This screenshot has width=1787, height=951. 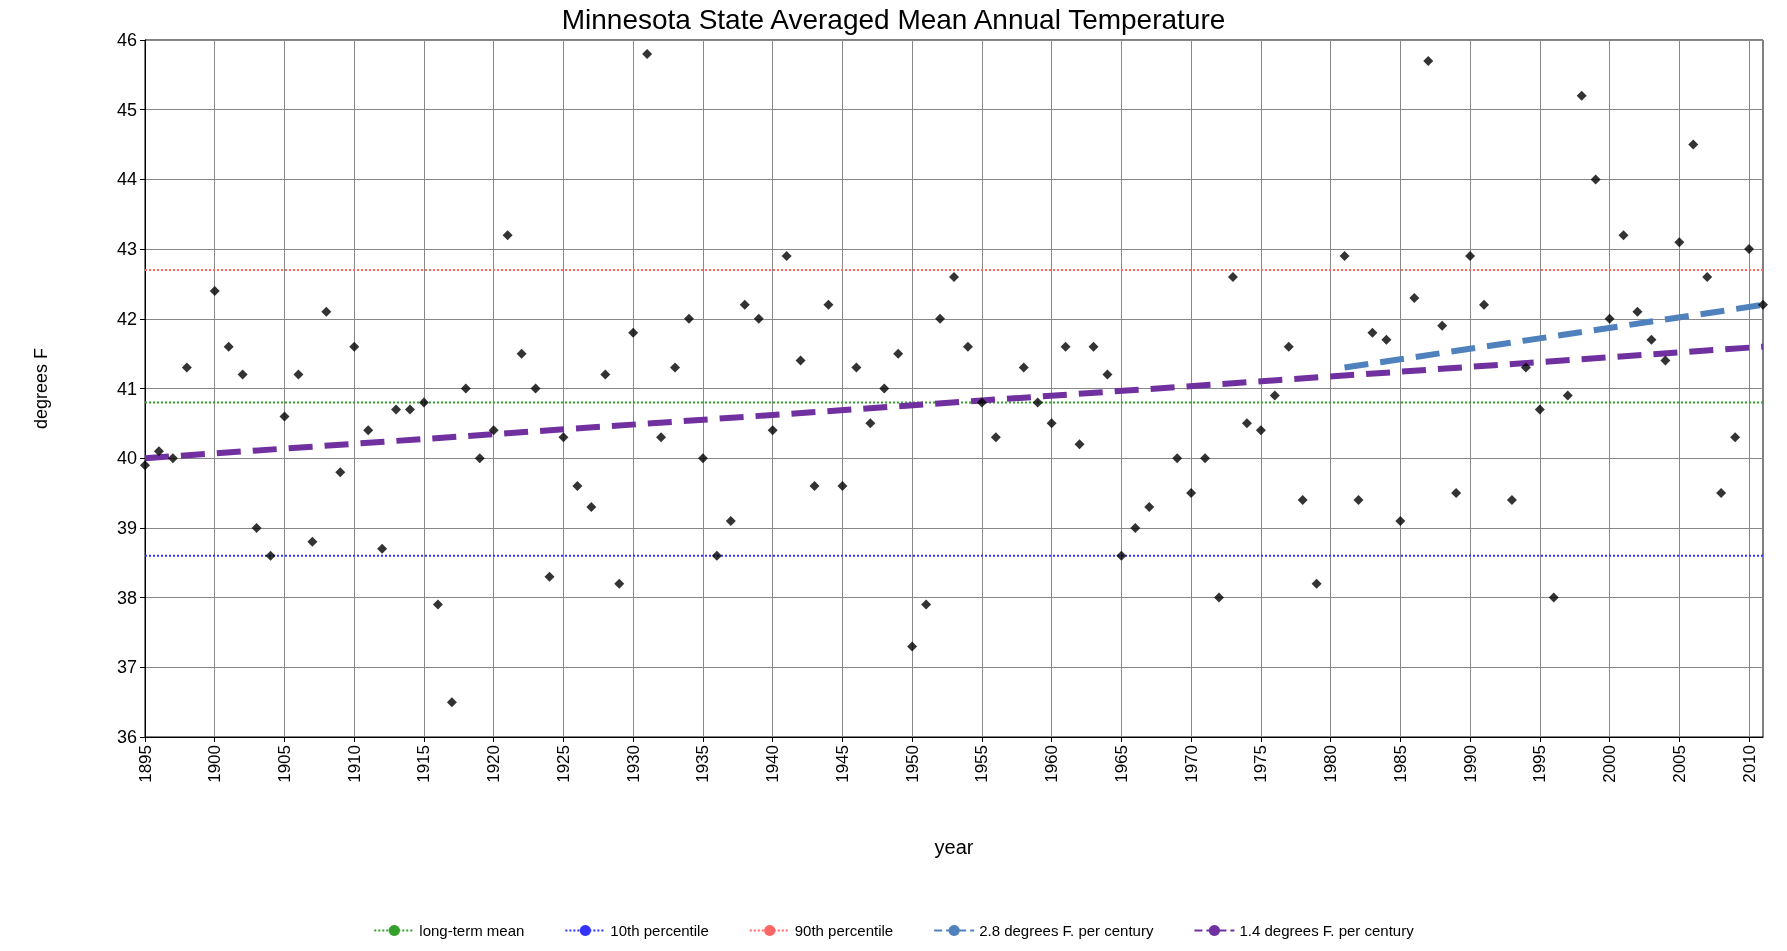 I want to click on y-tick-label: 45, so click(x=126, y=109).